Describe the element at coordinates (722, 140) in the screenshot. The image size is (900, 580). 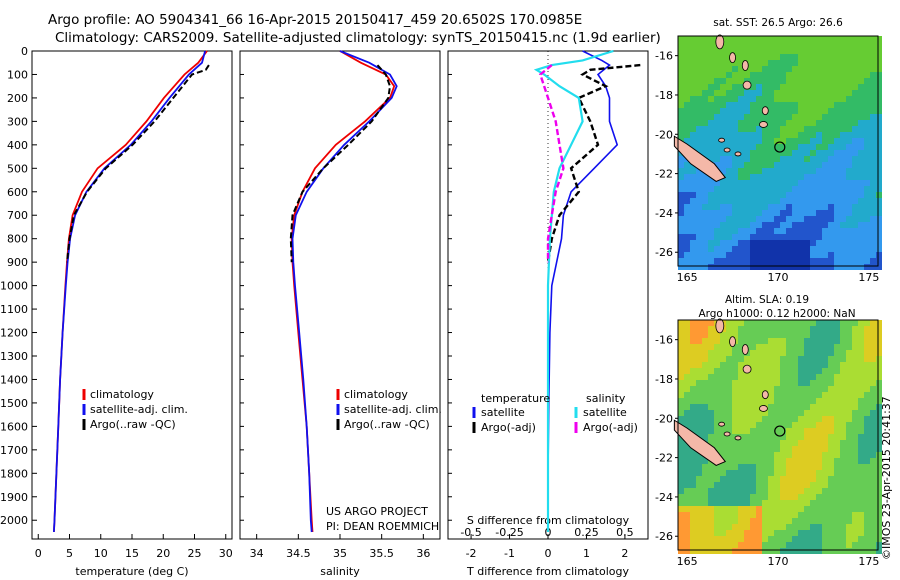
I see `loyalty-island` at that location.